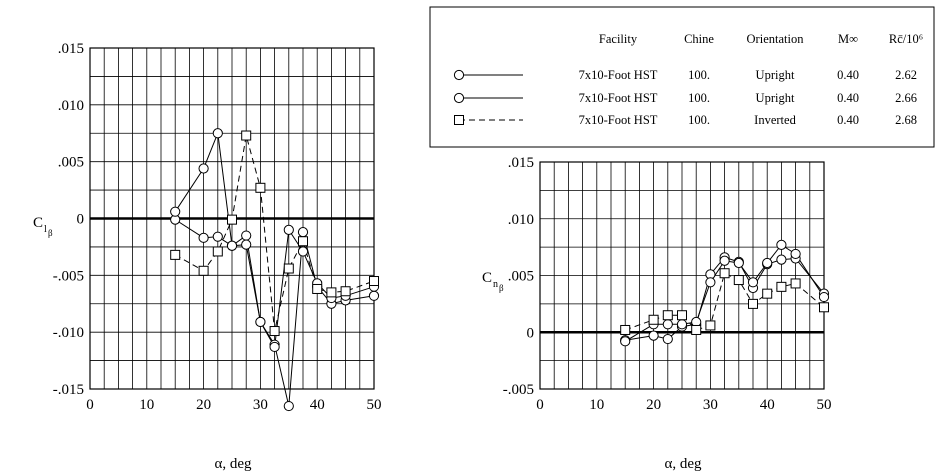 The width and height of the screenshot is (940, 474). Describe the element at coordinates (68, 333) in the screenshot. I see `chart-cl-beta-ytick-label: -.010` at that location.